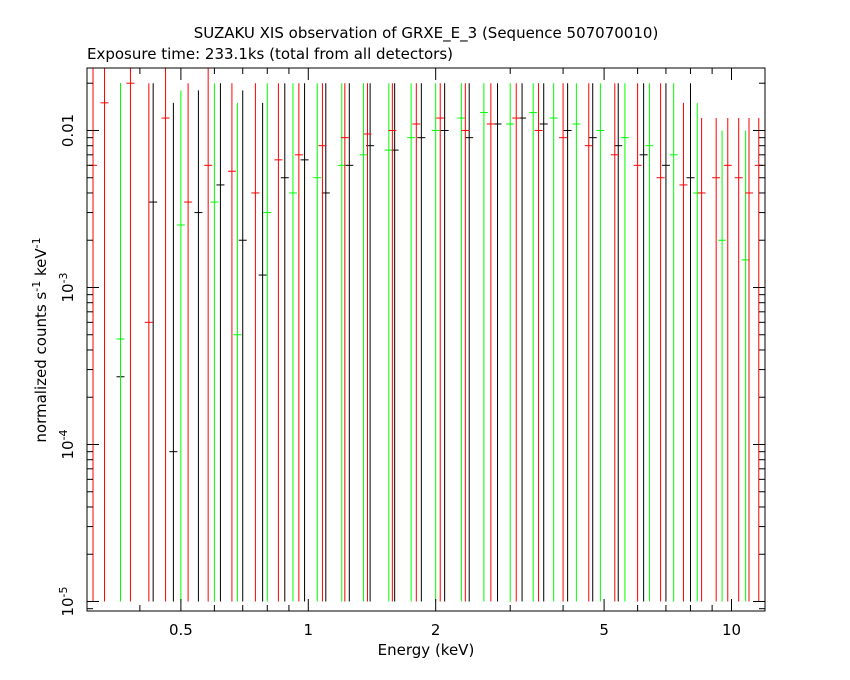 The image size is (850, 680). Describe the element at coordinates (604, 630) in the screenshot. I see `x-tick-label: 5` at that location.